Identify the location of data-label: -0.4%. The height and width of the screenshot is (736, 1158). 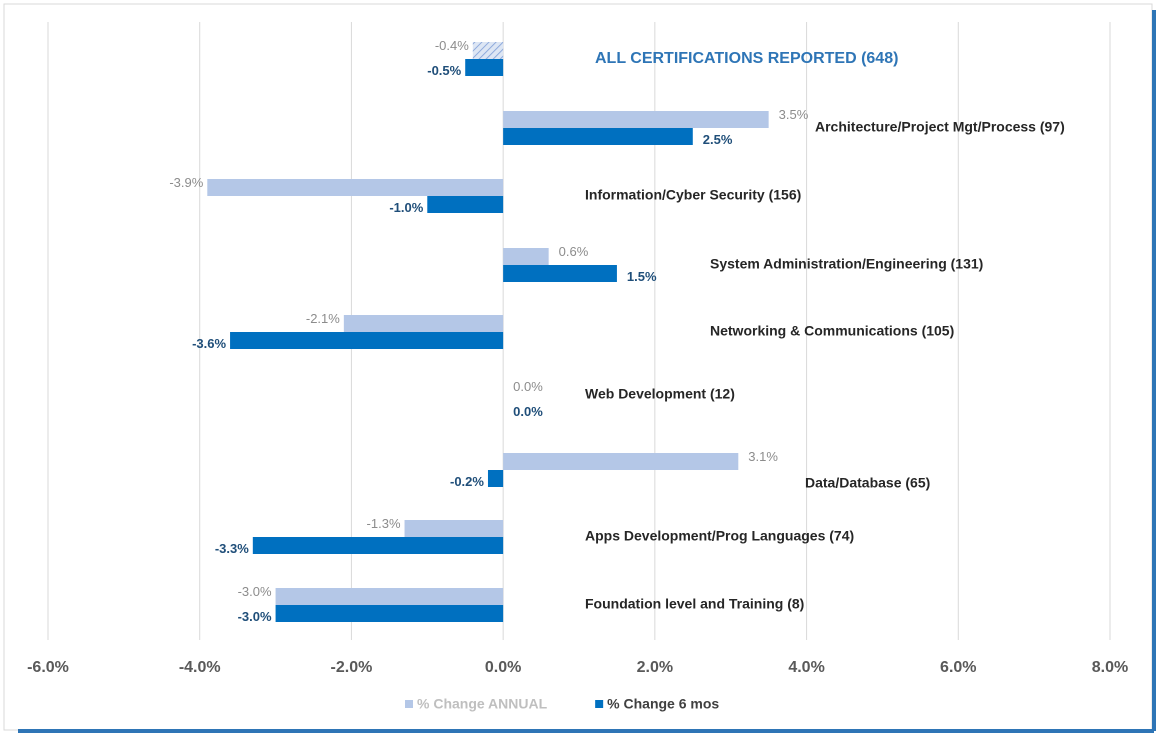
(452, 45).